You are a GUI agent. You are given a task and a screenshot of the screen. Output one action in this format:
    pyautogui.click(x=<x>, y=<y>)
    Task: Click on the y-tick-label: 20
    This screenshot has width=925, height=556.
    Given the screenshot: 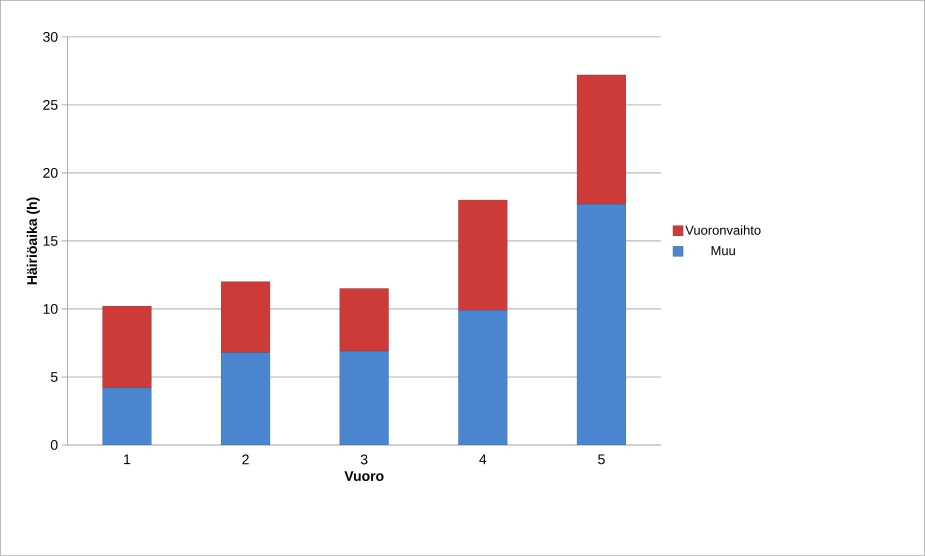 What is the action you would take?
    pyautogui.click(x=50, y=173)
    